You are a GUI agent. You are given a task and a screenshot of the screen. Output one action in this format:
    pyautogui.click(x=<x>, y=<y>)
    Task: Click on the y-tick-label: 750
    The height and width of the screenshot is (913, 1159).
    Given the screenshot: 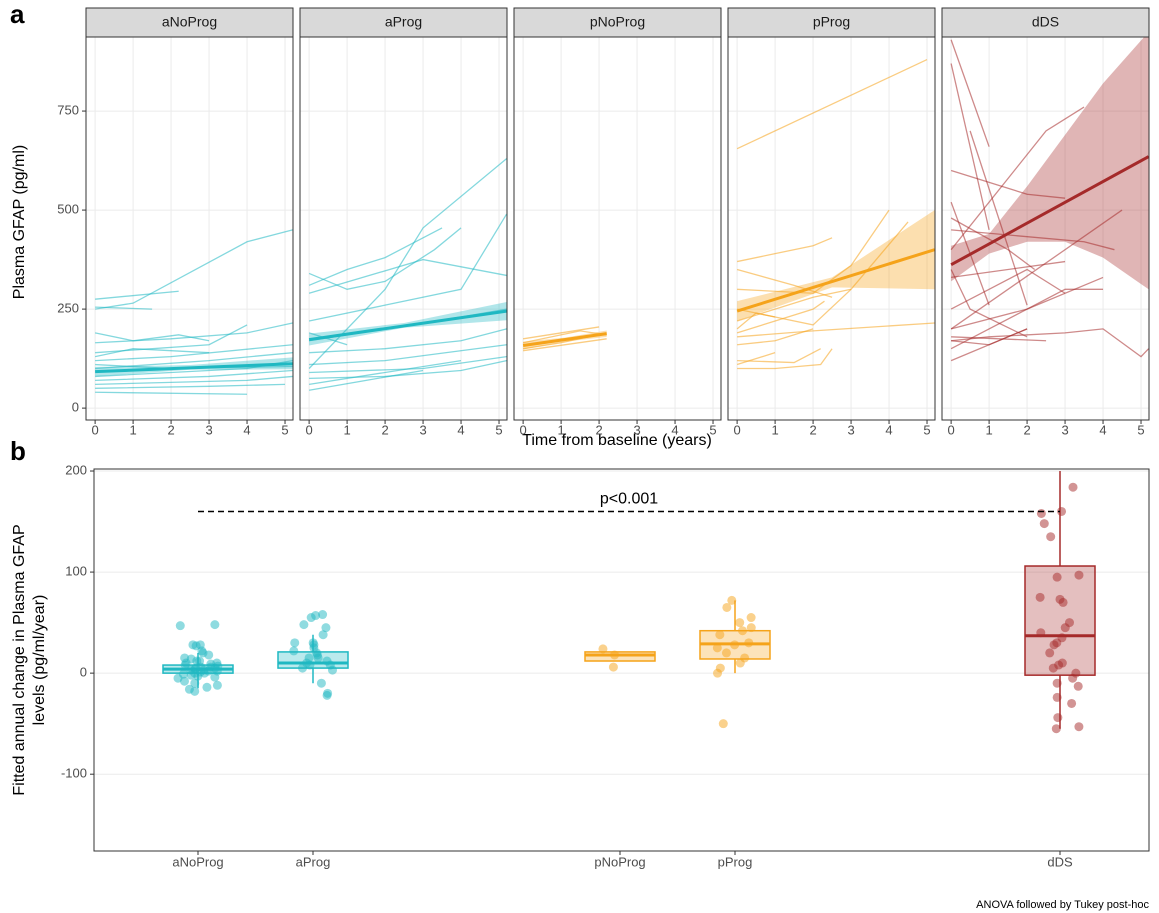 What is the action you would take?
    pyautogui.click(x=68, y=110)
    